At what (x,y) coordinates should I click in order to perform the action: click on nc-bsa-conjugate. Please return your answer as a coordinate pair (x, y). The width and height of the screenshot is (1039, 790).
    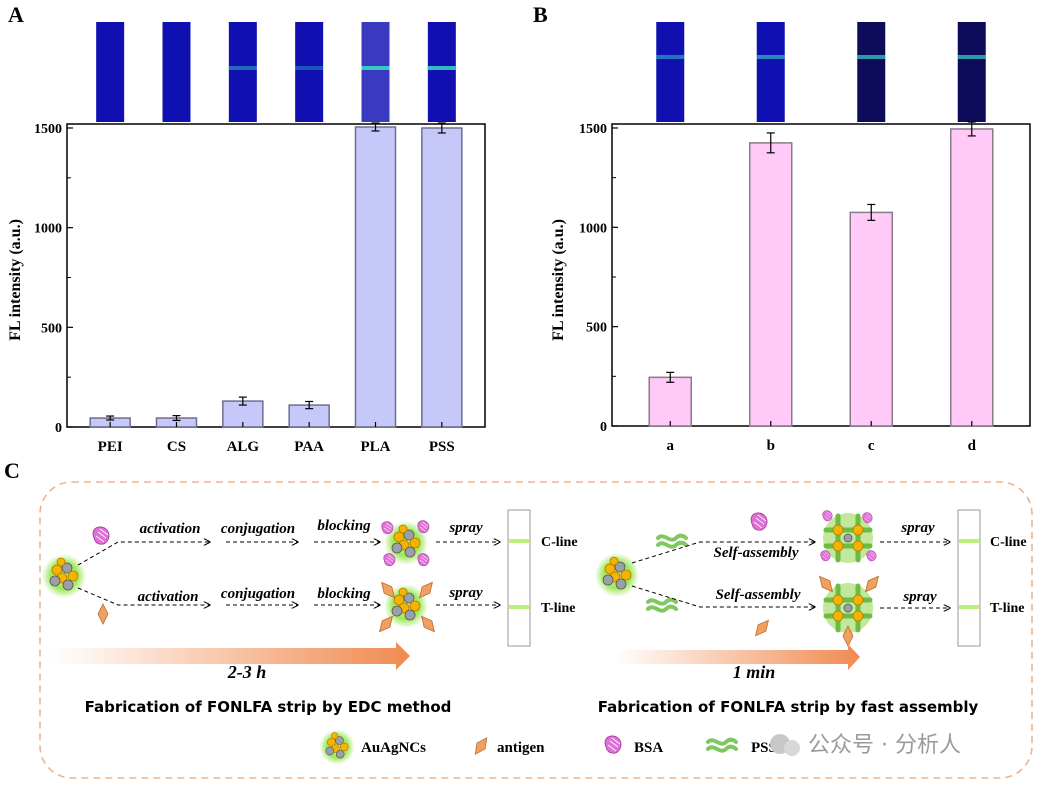
    Looking at the image, I should click on (405, 543).